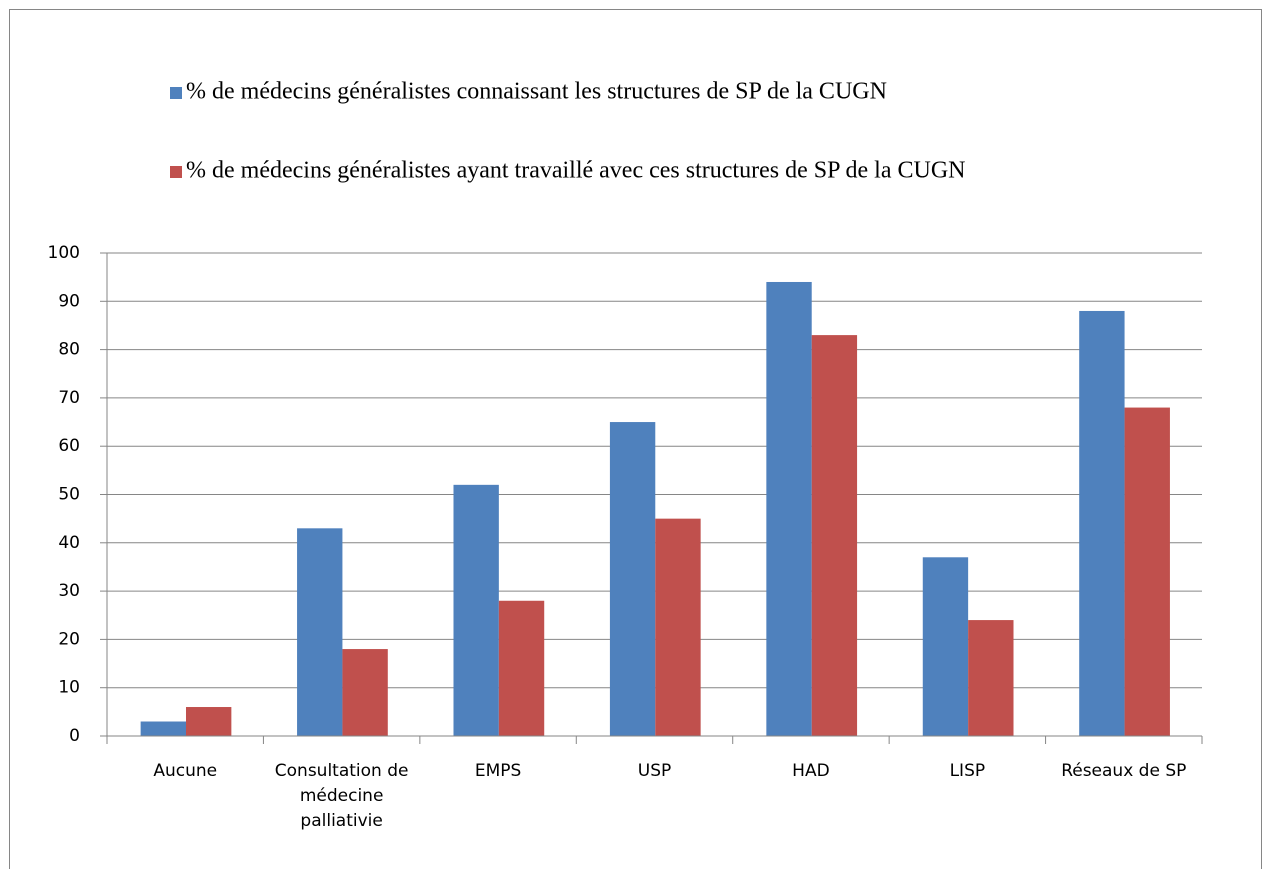  I want to click on y-tick-label: 100, so click(64, 253).